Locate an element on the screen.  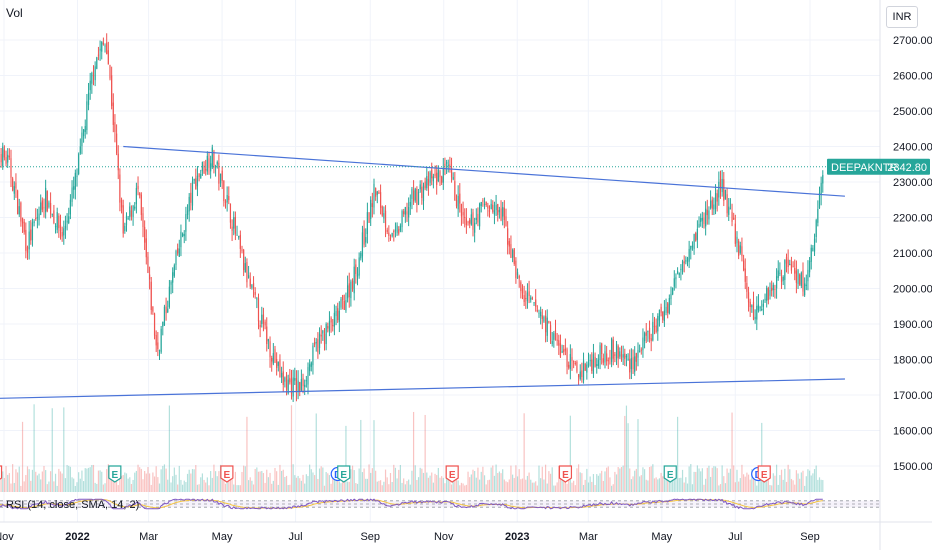
rsi-line is located at coordinates (411, 504).